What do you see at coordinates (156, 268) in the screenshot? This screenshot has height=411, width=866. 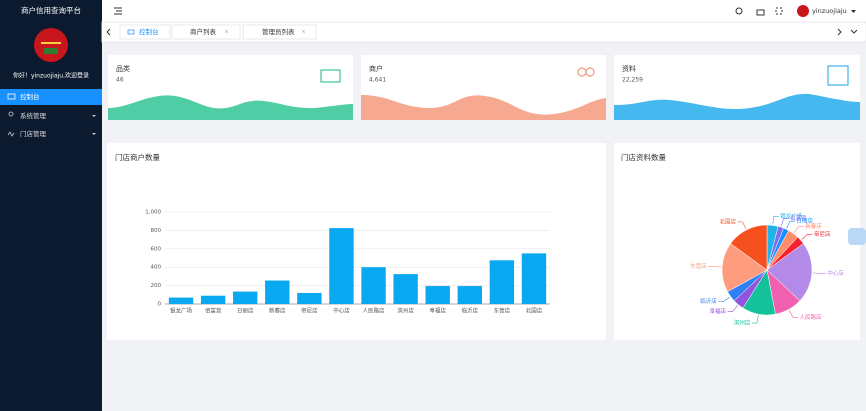 I see `y-tick-label: 400` at bounding box center [156, 268].